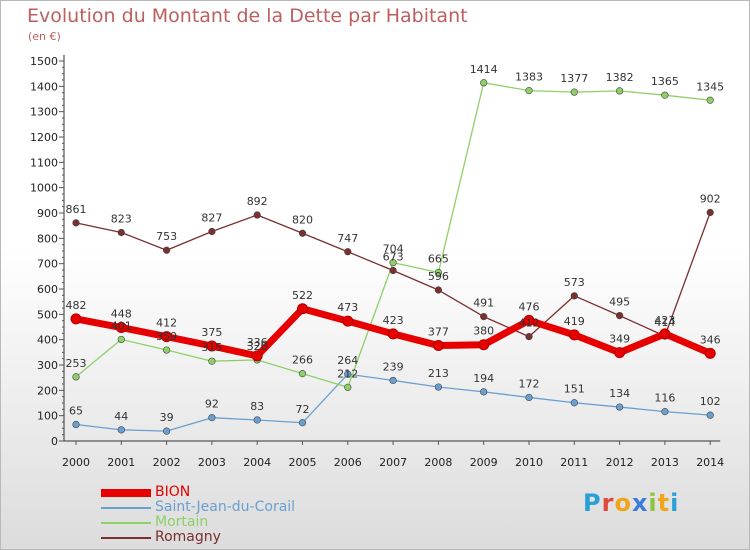 The image size is (750, 550). Describe the element at coordinates (47, 340) in the screenshot. I see `y-tick-label: 400` at that location.